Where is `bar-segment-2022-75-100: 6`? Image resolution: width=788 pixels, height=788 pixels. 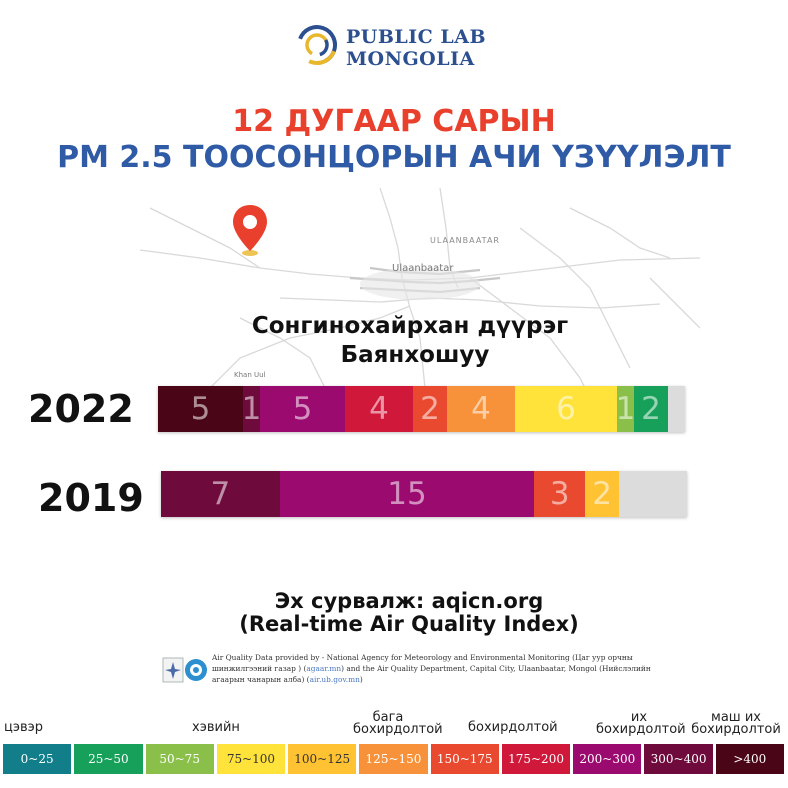
bar-segment-2022-75-100: 6 is located at coordinates (566, 409).